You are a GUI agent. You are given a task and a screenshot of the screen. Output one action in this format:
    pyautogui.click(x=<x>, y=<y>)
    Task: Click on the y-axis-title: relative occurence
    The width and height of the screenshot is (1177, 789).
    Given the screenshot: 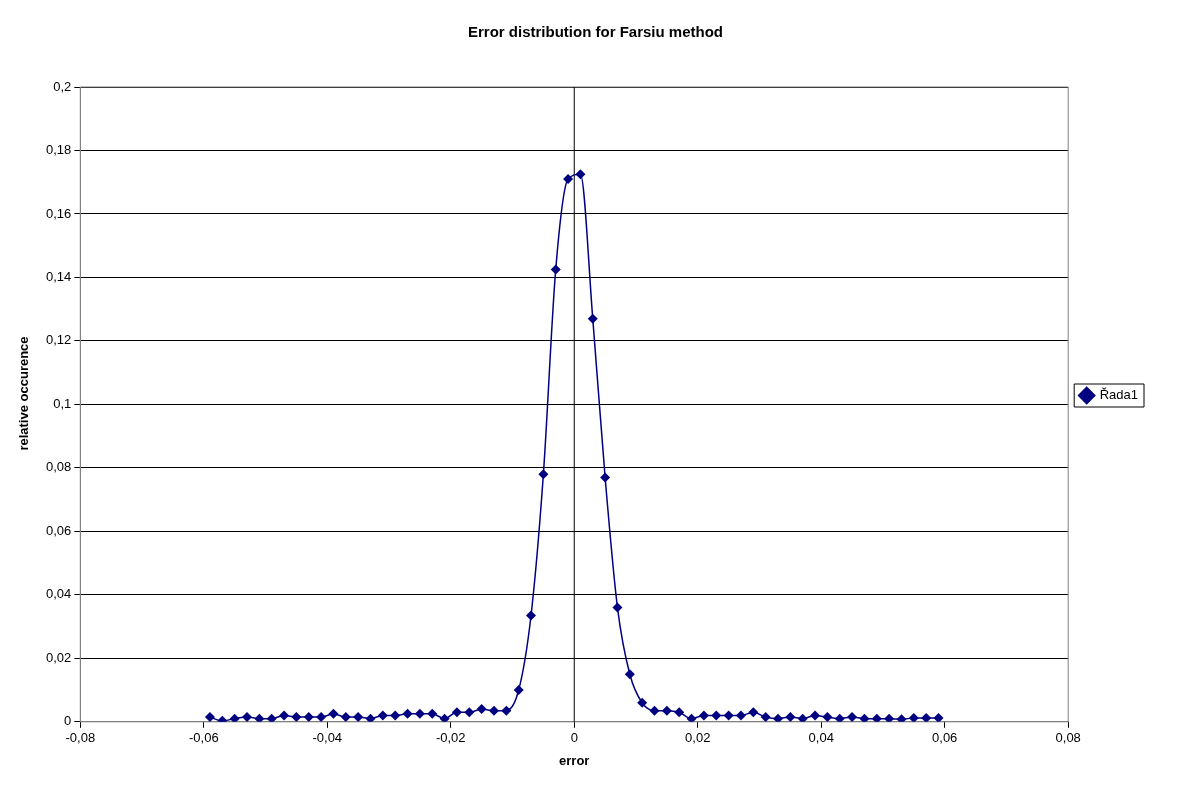 What is the action you would take?
    pyautogui.click(x=23, y=393)
    